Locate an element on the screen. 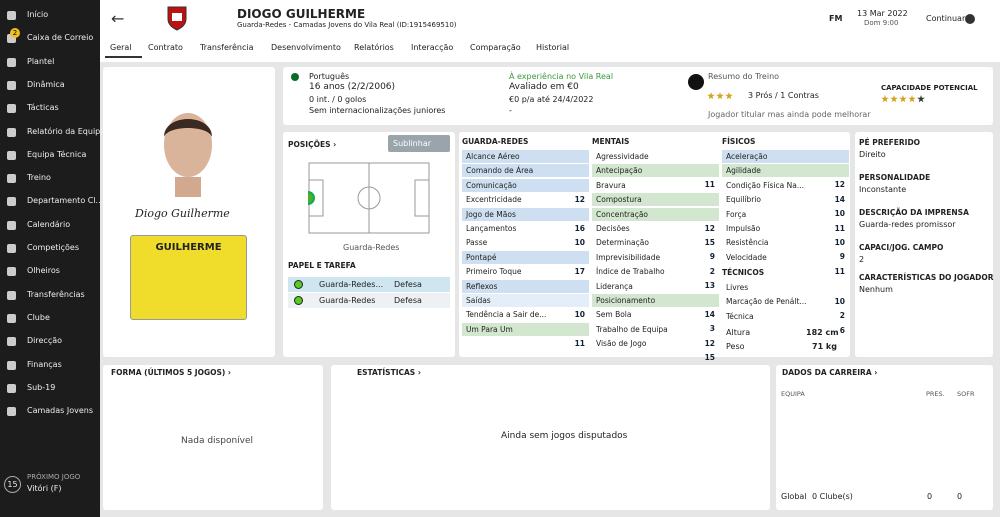 Image resolution: width=1000 pixels, height=517 pixels. continue: Continuar is located at coordinates (946, 18).